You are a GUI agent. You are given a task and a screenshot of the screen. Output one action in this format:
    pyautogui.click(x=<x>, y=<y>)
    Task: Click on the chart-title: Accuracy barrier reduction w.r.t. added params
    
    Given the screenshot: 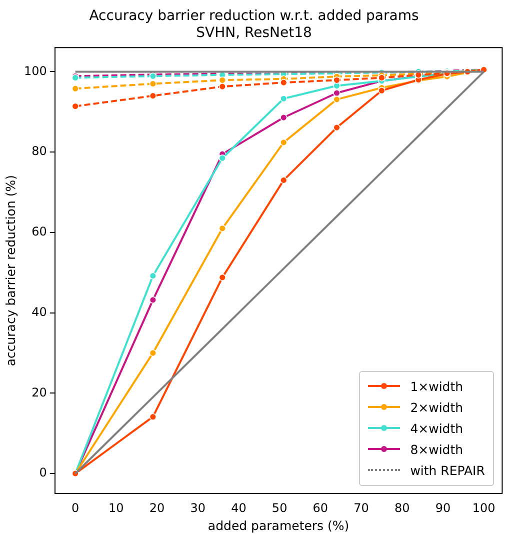 What is the action you would take?
    pyautogui.click(x=254, y=16)
    